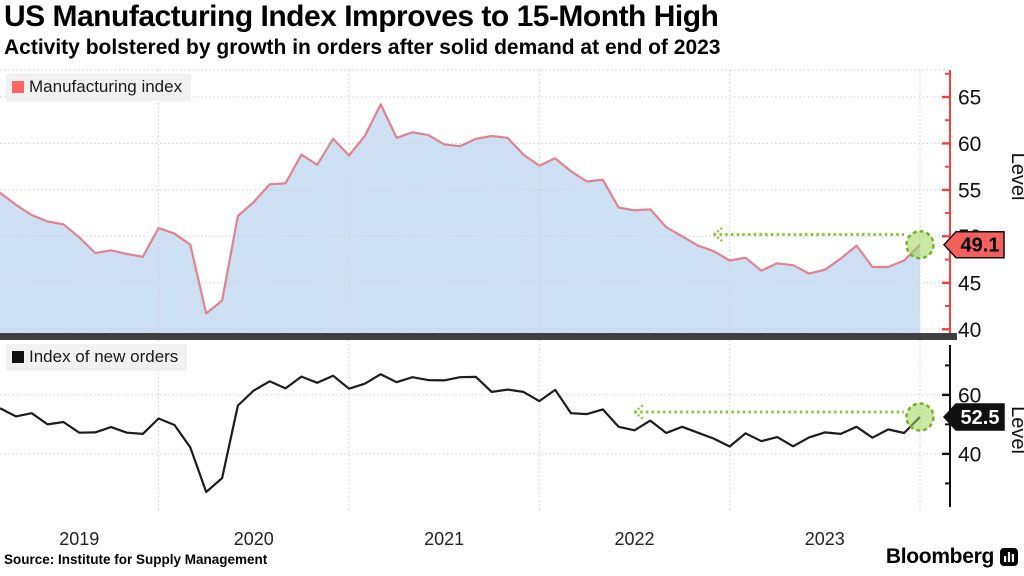  What do you see at coordinates (1009, 557) in the screenshot?
I see `bloomberg-mark-icon` at bounding box center [1009, 557].